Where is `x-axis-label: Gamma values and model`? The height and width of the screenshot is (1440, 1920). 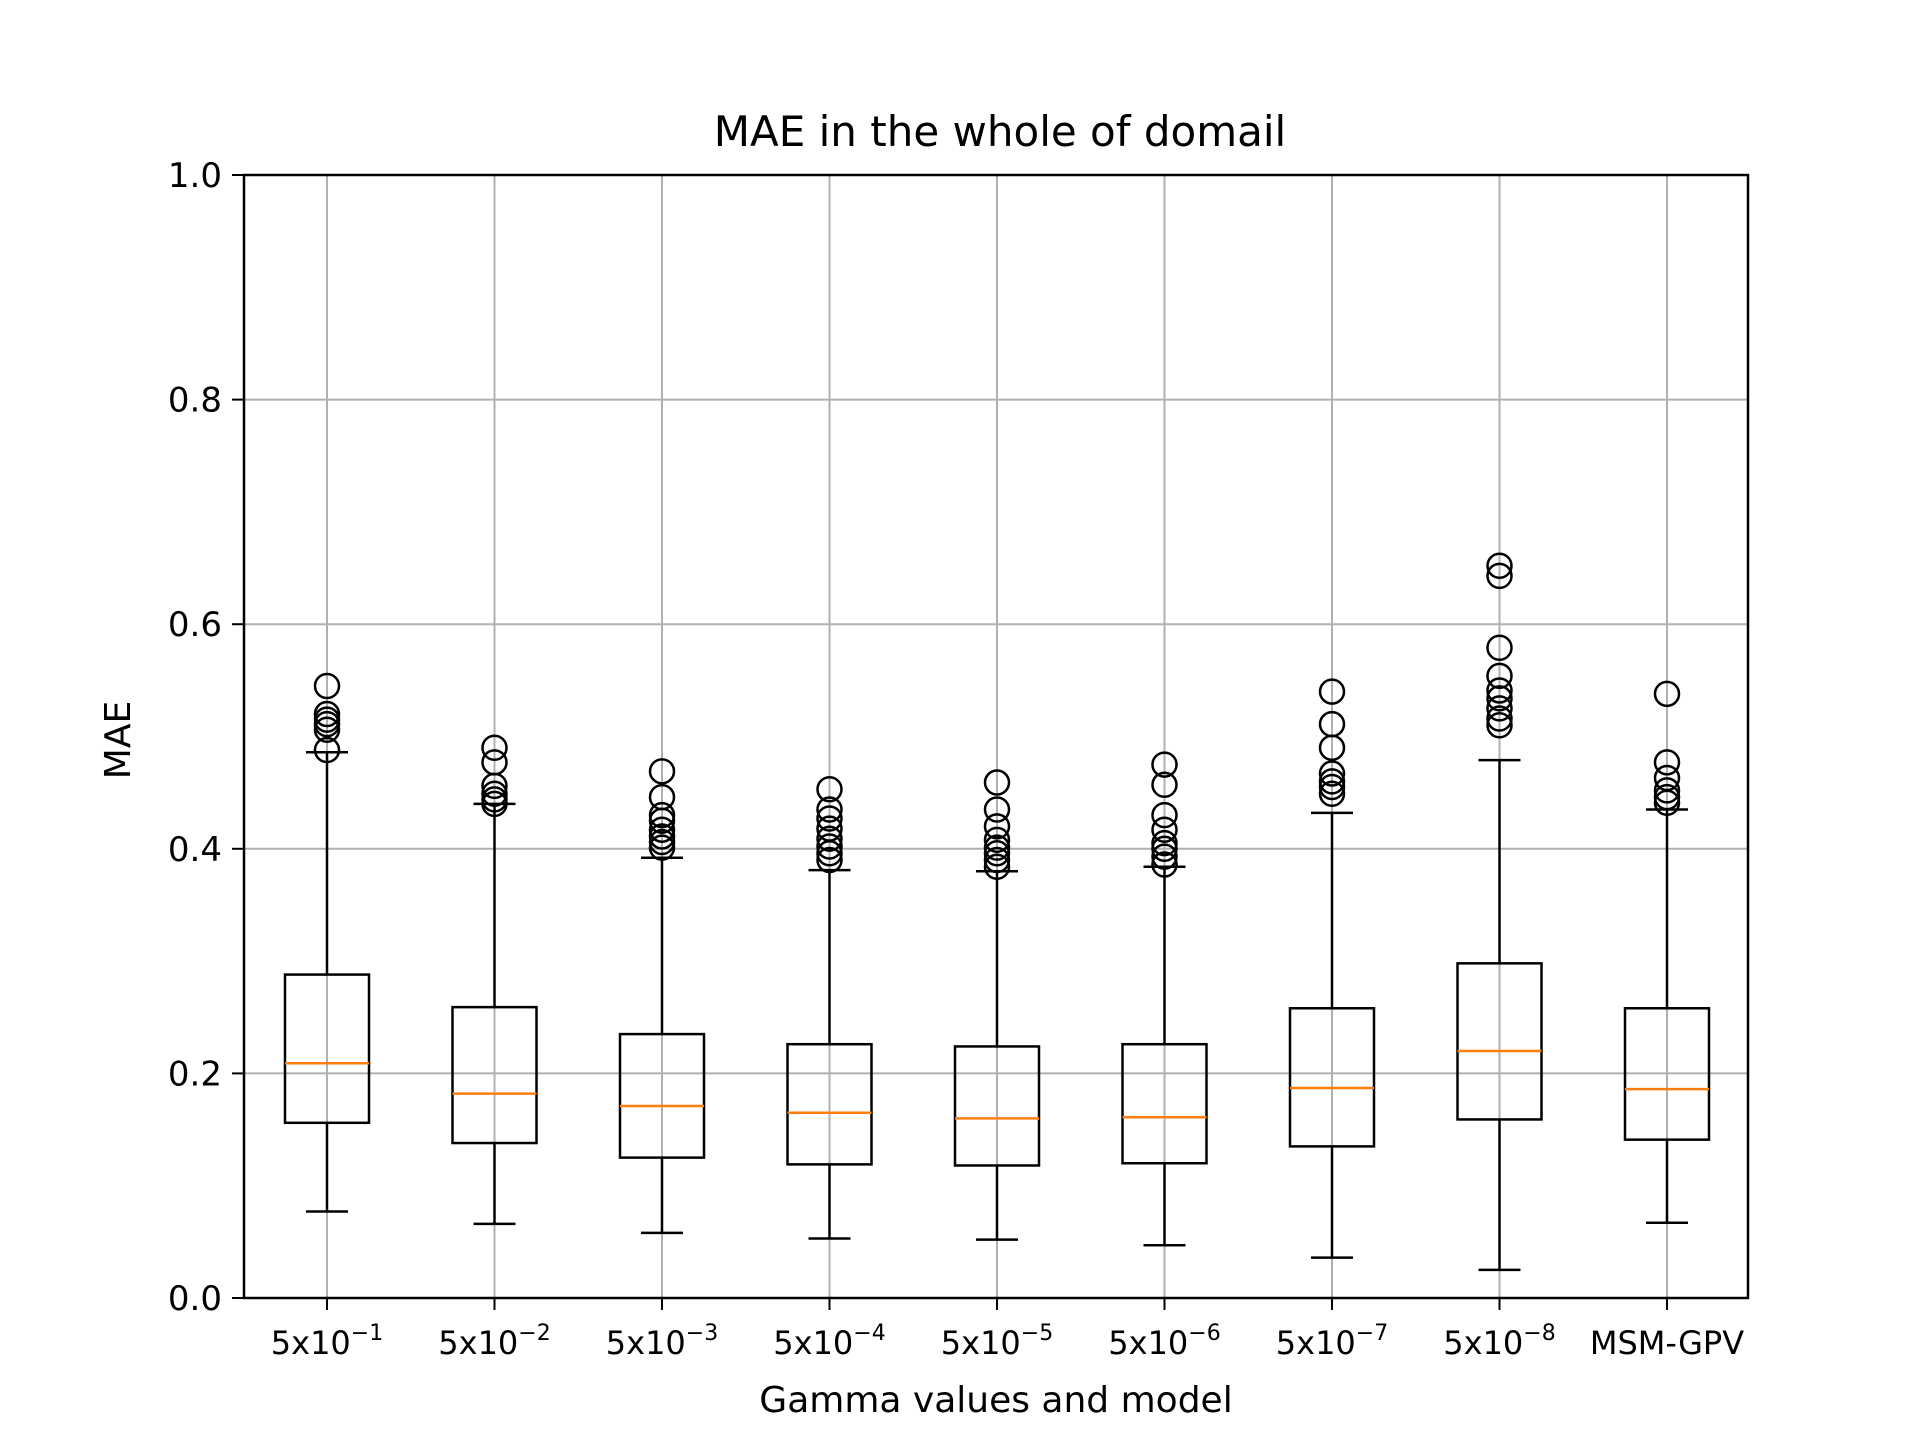 x-axis-label: Gamma values and model is located at coordinates (995, 1400).